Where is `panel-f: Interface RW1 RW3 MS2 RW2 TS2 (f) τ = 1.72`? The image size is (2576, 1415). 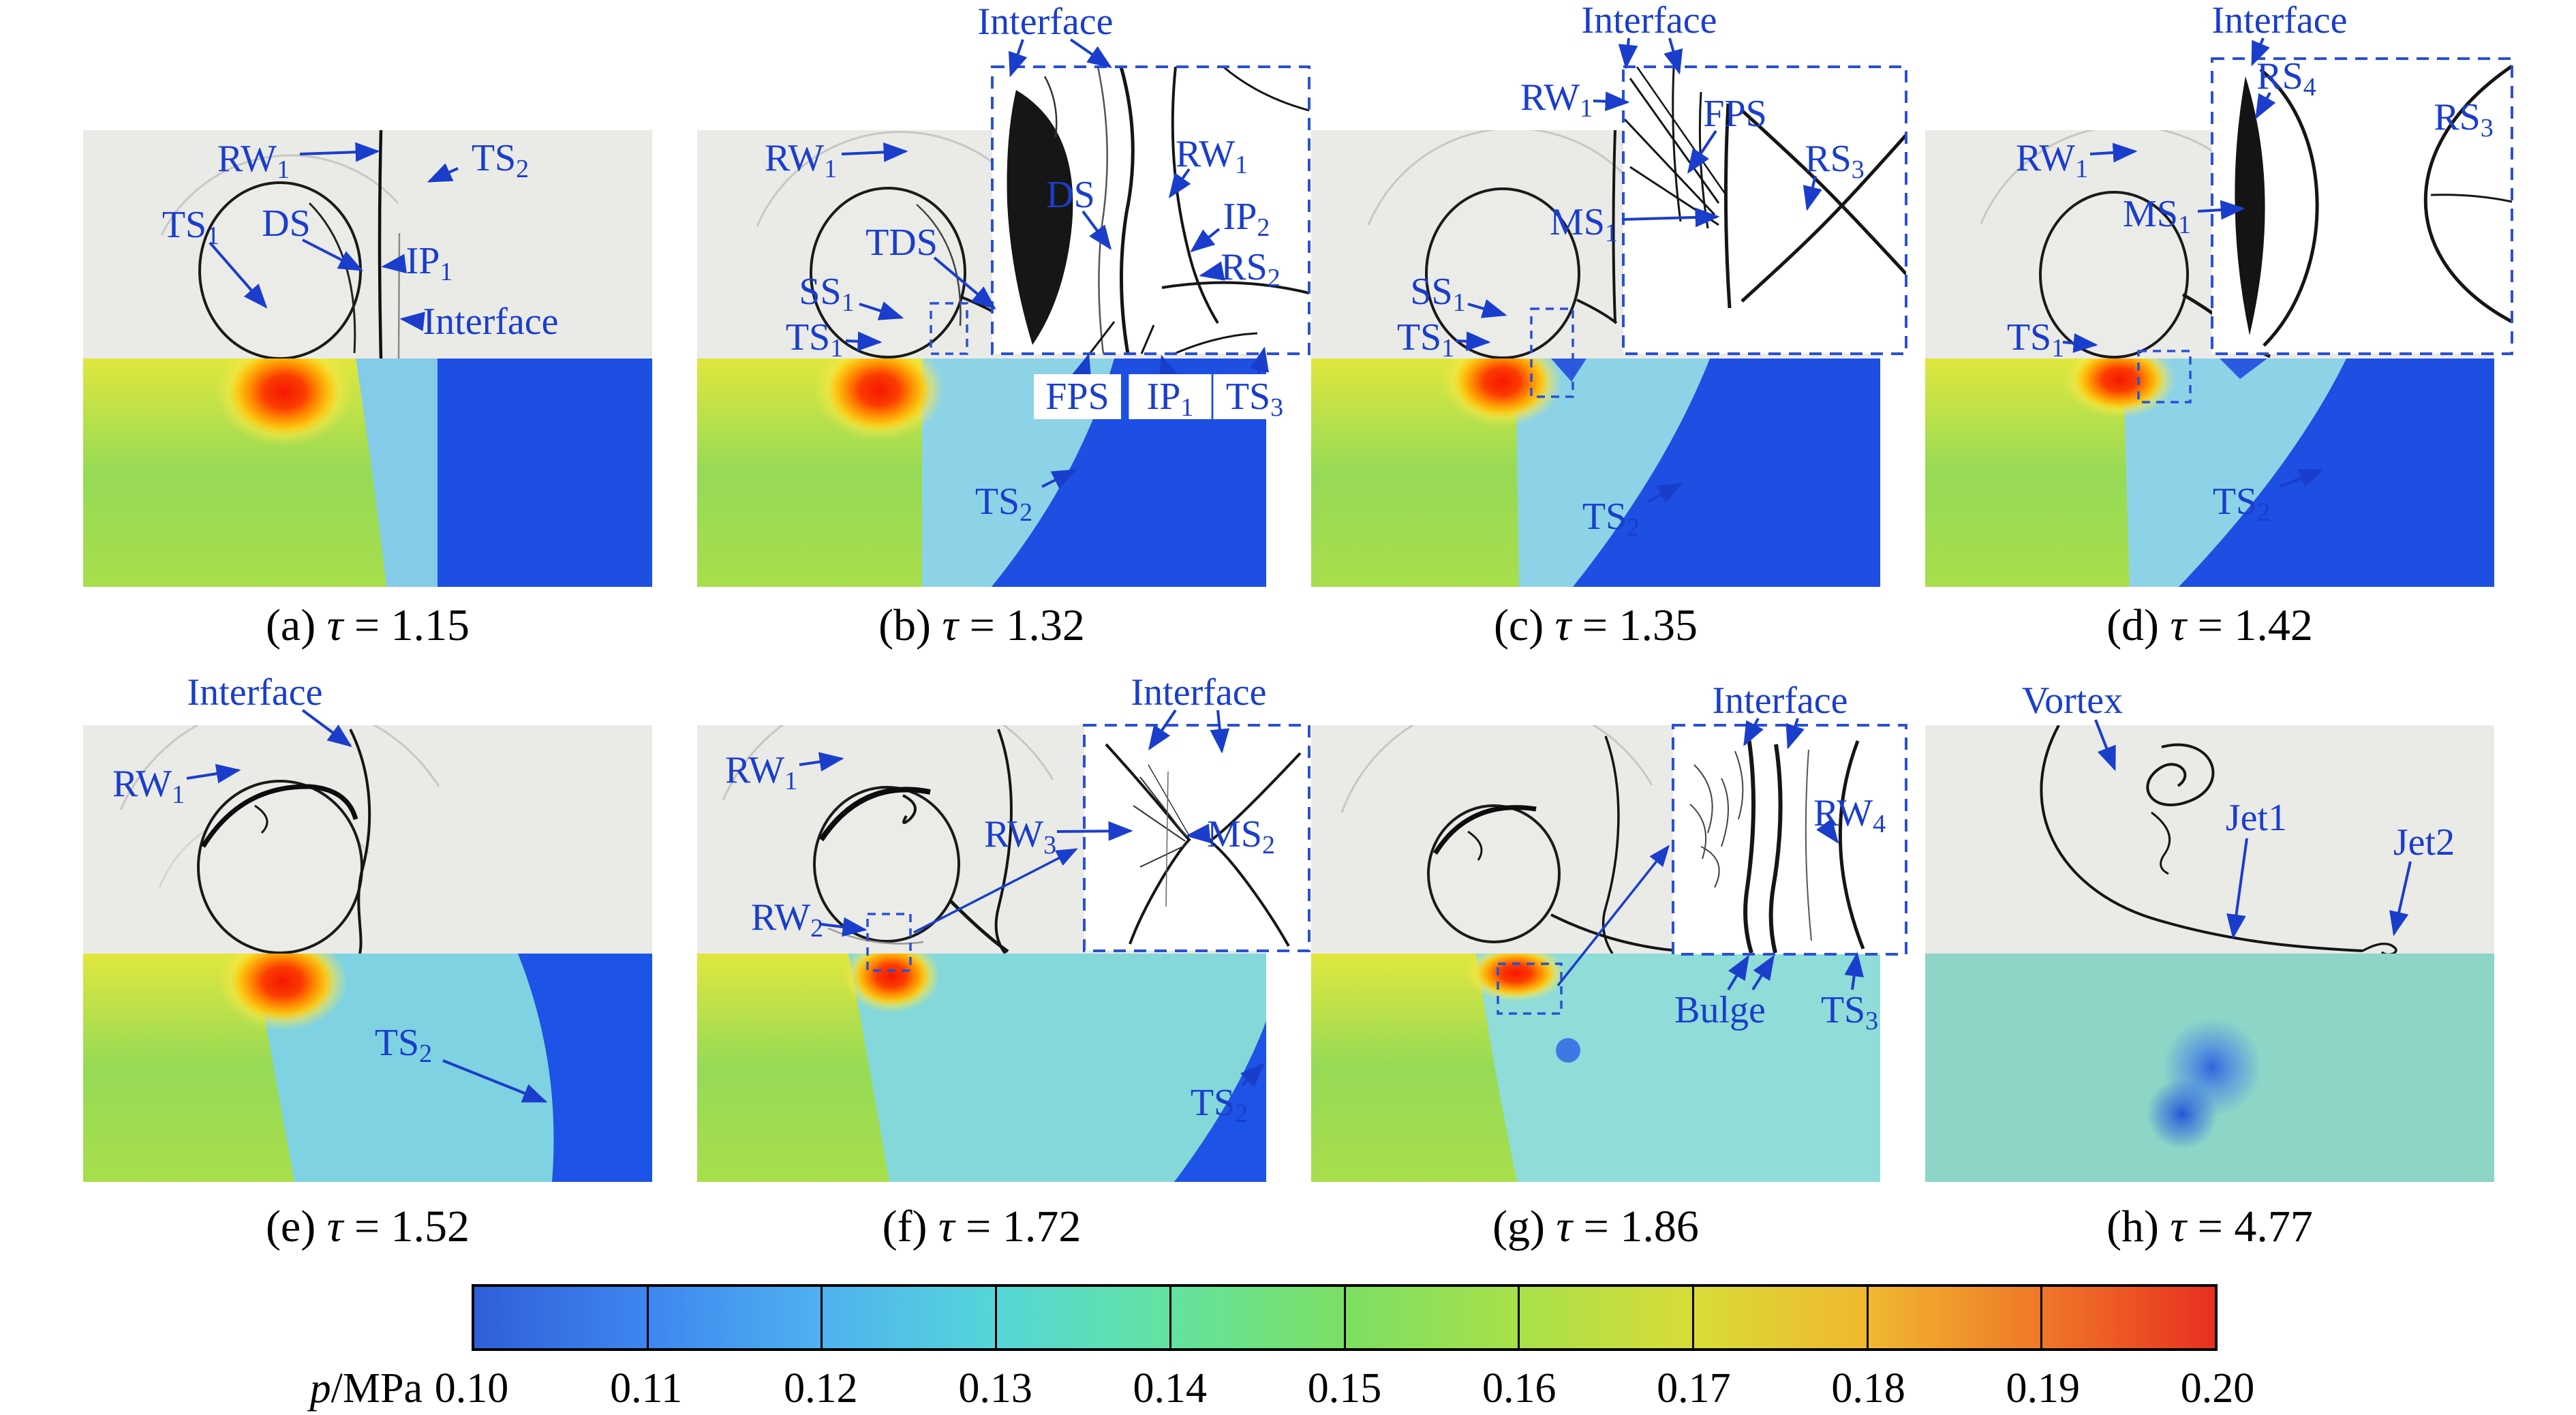
panel-f: Interface RW1 RW3 MS2 RW2 TS2 (f) τ = 1.72 is located at coordinates (1018, 1014).